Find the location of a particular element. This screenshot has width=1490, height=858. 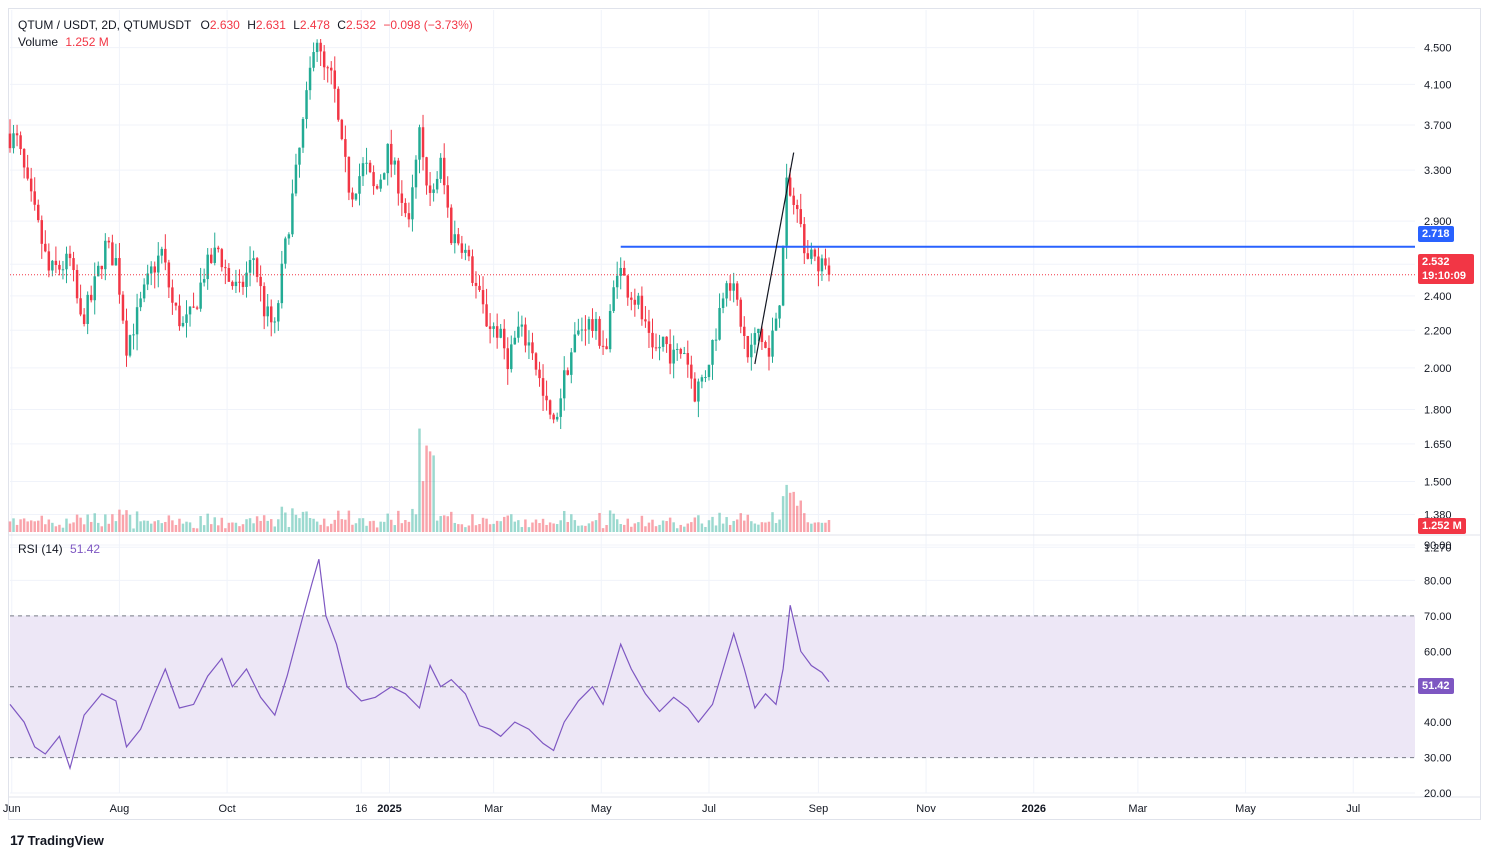

rsi-tick-label: 70.00 is located at coordinates (1438, 617).